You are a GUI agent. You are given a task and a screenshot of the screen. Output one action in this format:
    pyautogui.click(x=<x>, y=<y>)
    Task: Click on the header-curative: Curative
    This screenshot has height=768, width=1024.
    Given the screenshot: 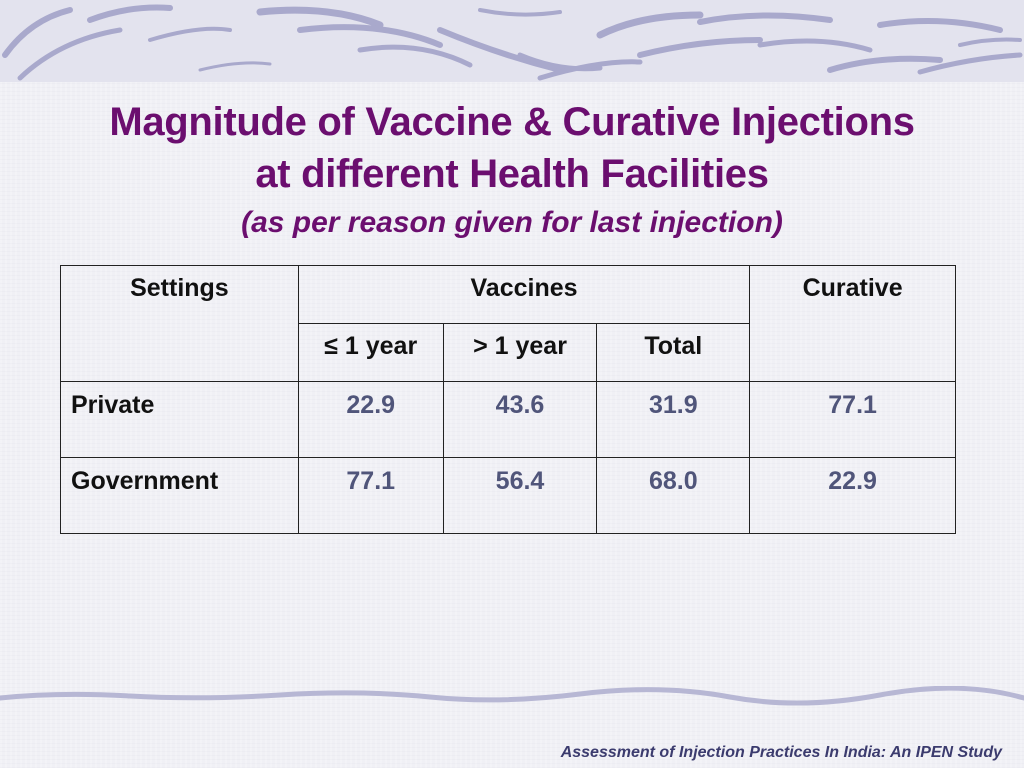 What is the action you would take?
    pyautogui.click(x=852, y=323)
    